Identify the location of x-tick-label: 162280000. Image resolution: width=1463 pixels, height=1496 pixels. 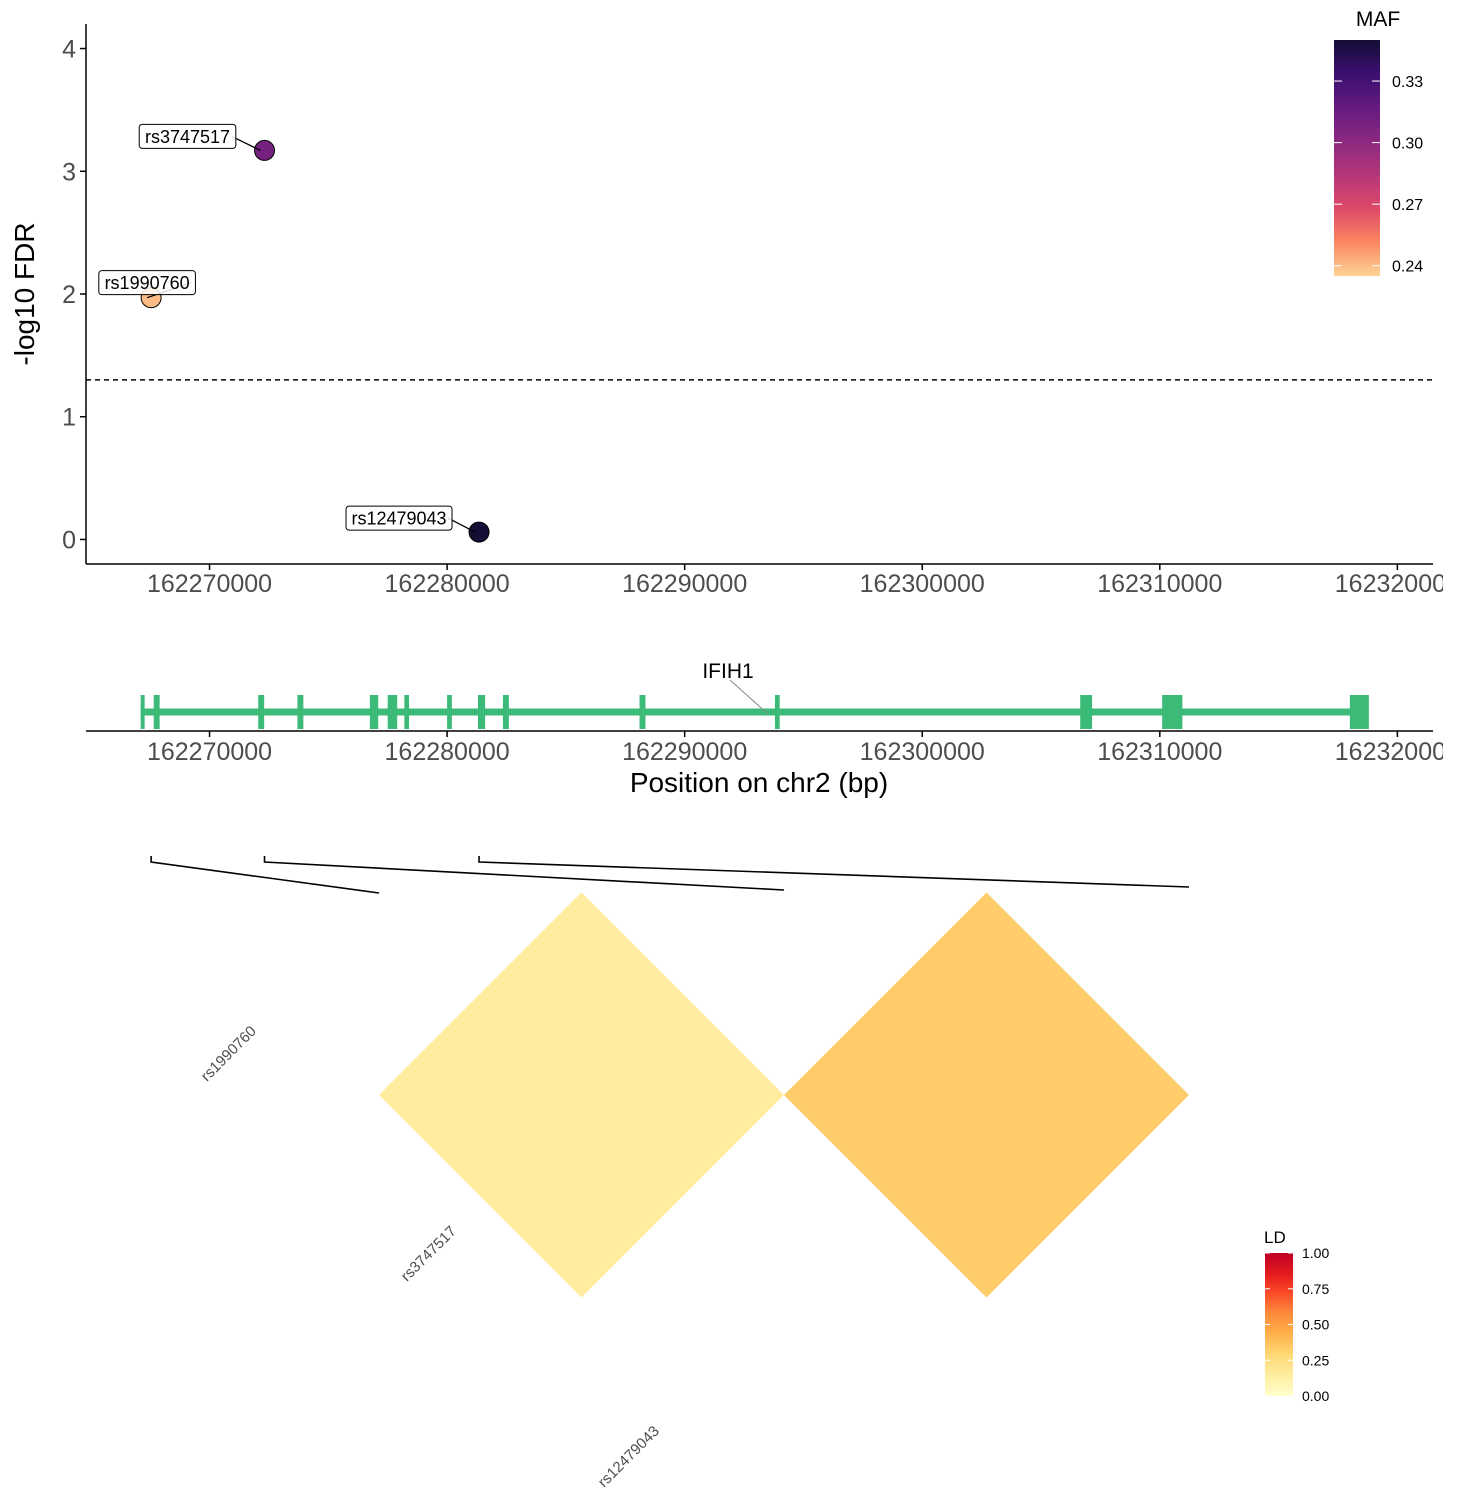
(447, 584).